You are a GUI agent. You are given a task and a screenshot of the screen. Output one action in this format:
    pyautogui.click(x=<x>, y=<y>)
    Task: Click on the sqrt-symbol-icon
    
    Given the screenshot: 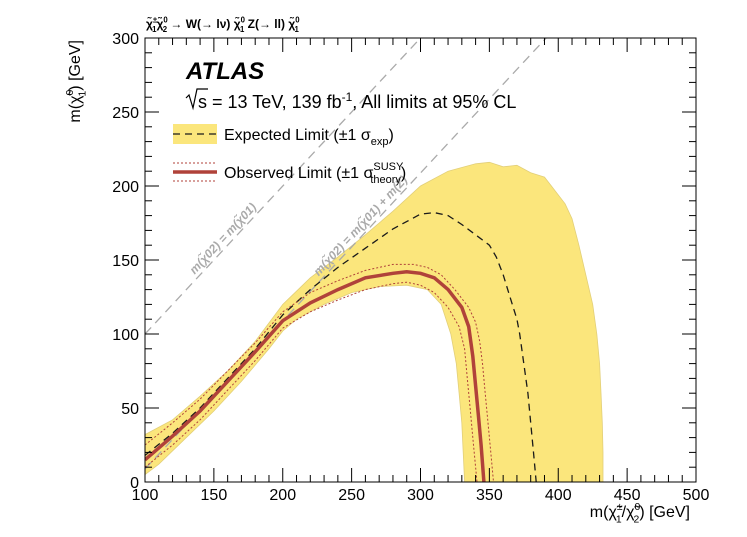 What is the action you would take?
    pyautogui.click(x=196, y=99)
    